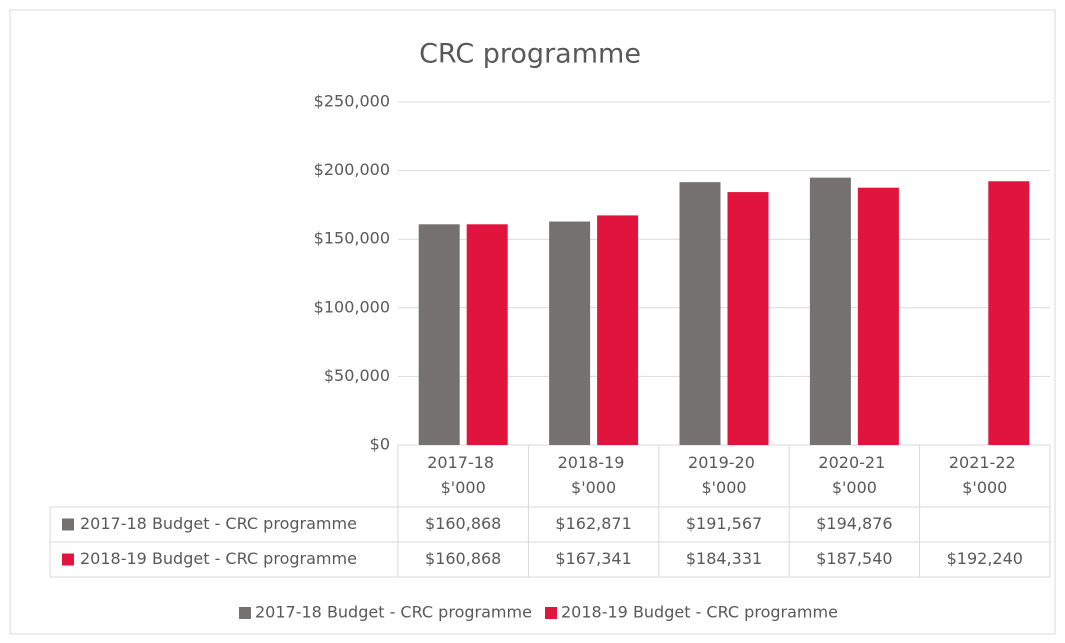 Image resolution: width=1065 pixels, height=643 pixels. Describe the element at coordinates (985, 475) in the screenshot. I see `x-tick-label: 2021-22 $'000` at that location.